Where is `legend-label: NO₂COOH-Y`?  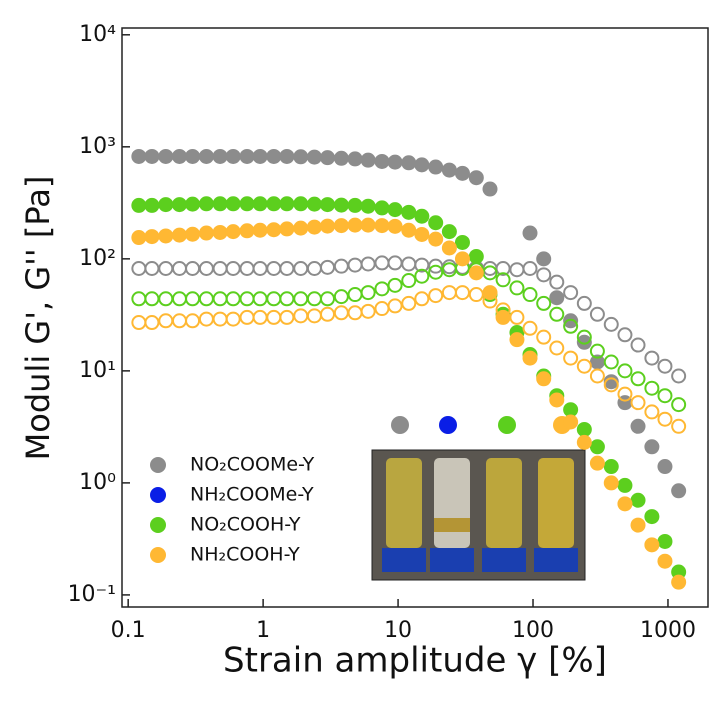 legend-label: NO₂COOH-Y is located at coordinates (245, 525).